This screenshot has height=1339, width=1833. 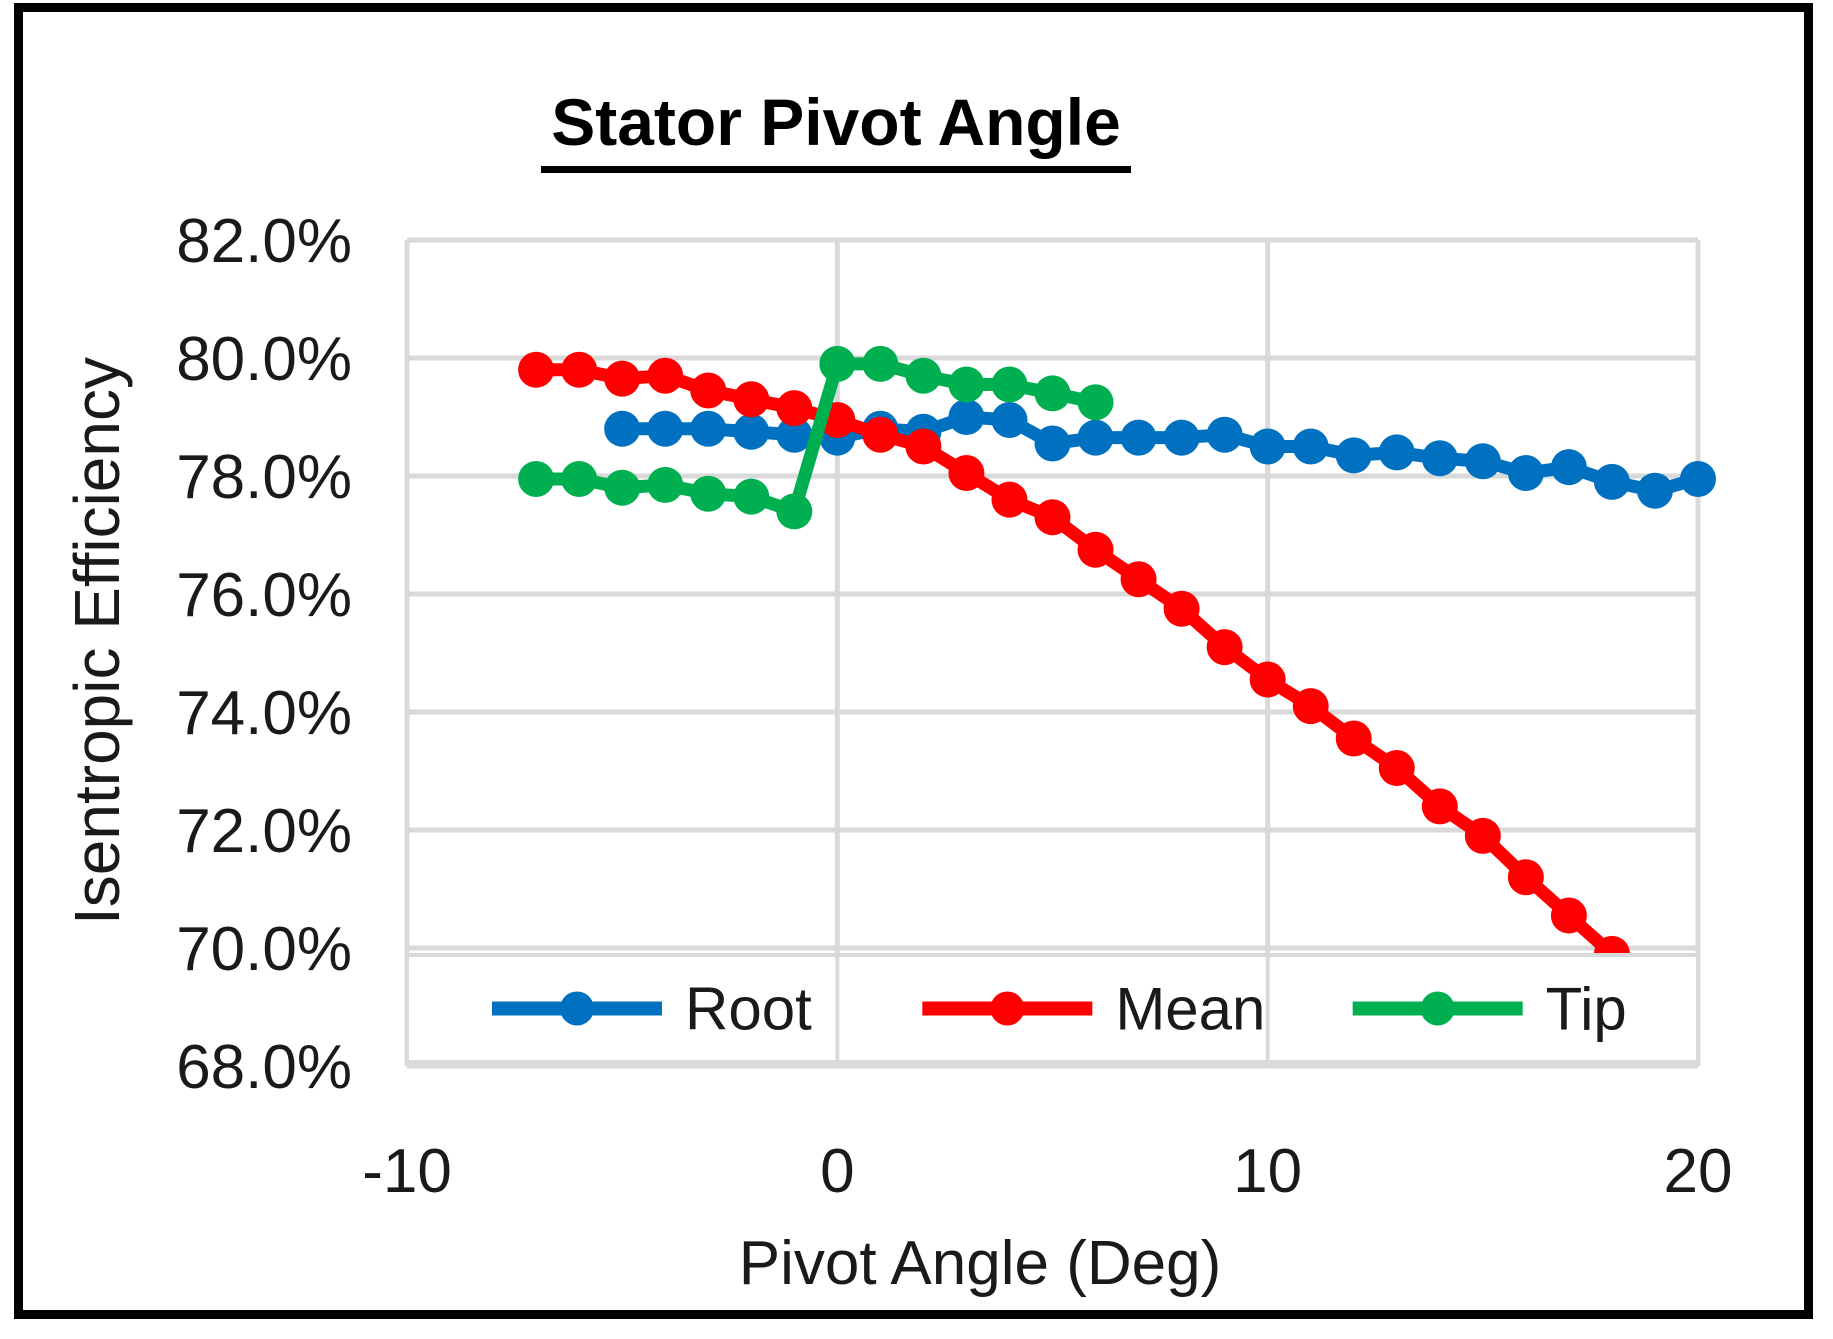 What do you see at coordinates (264, 477) in the screenshot?
I see `y-tick-label: 78.0%` at bounding box center [264, 477].